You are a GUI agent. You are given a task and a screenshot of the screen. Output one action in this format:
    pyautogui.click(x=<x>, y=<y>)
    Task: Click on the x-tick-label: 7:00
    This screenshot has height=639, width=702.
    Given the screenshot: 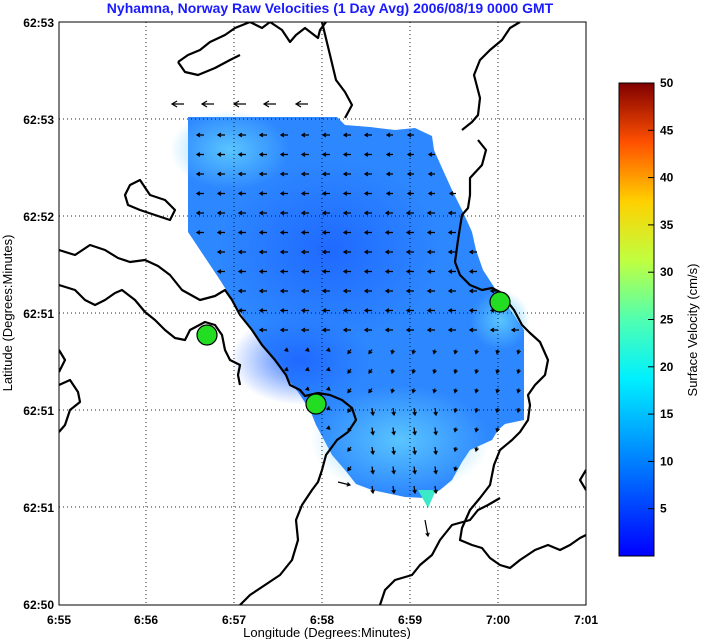 What is the action you would take?
    pyautogui.click(x=498, y=620)
    